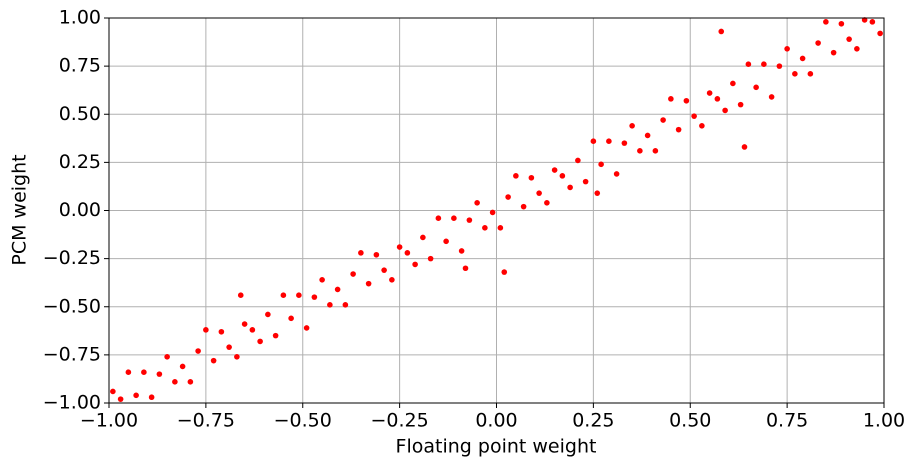 Image resolution: width=917 pixels, height=468 pixels. I want to click on x-tick-label: −0.75, so click(206, 421).